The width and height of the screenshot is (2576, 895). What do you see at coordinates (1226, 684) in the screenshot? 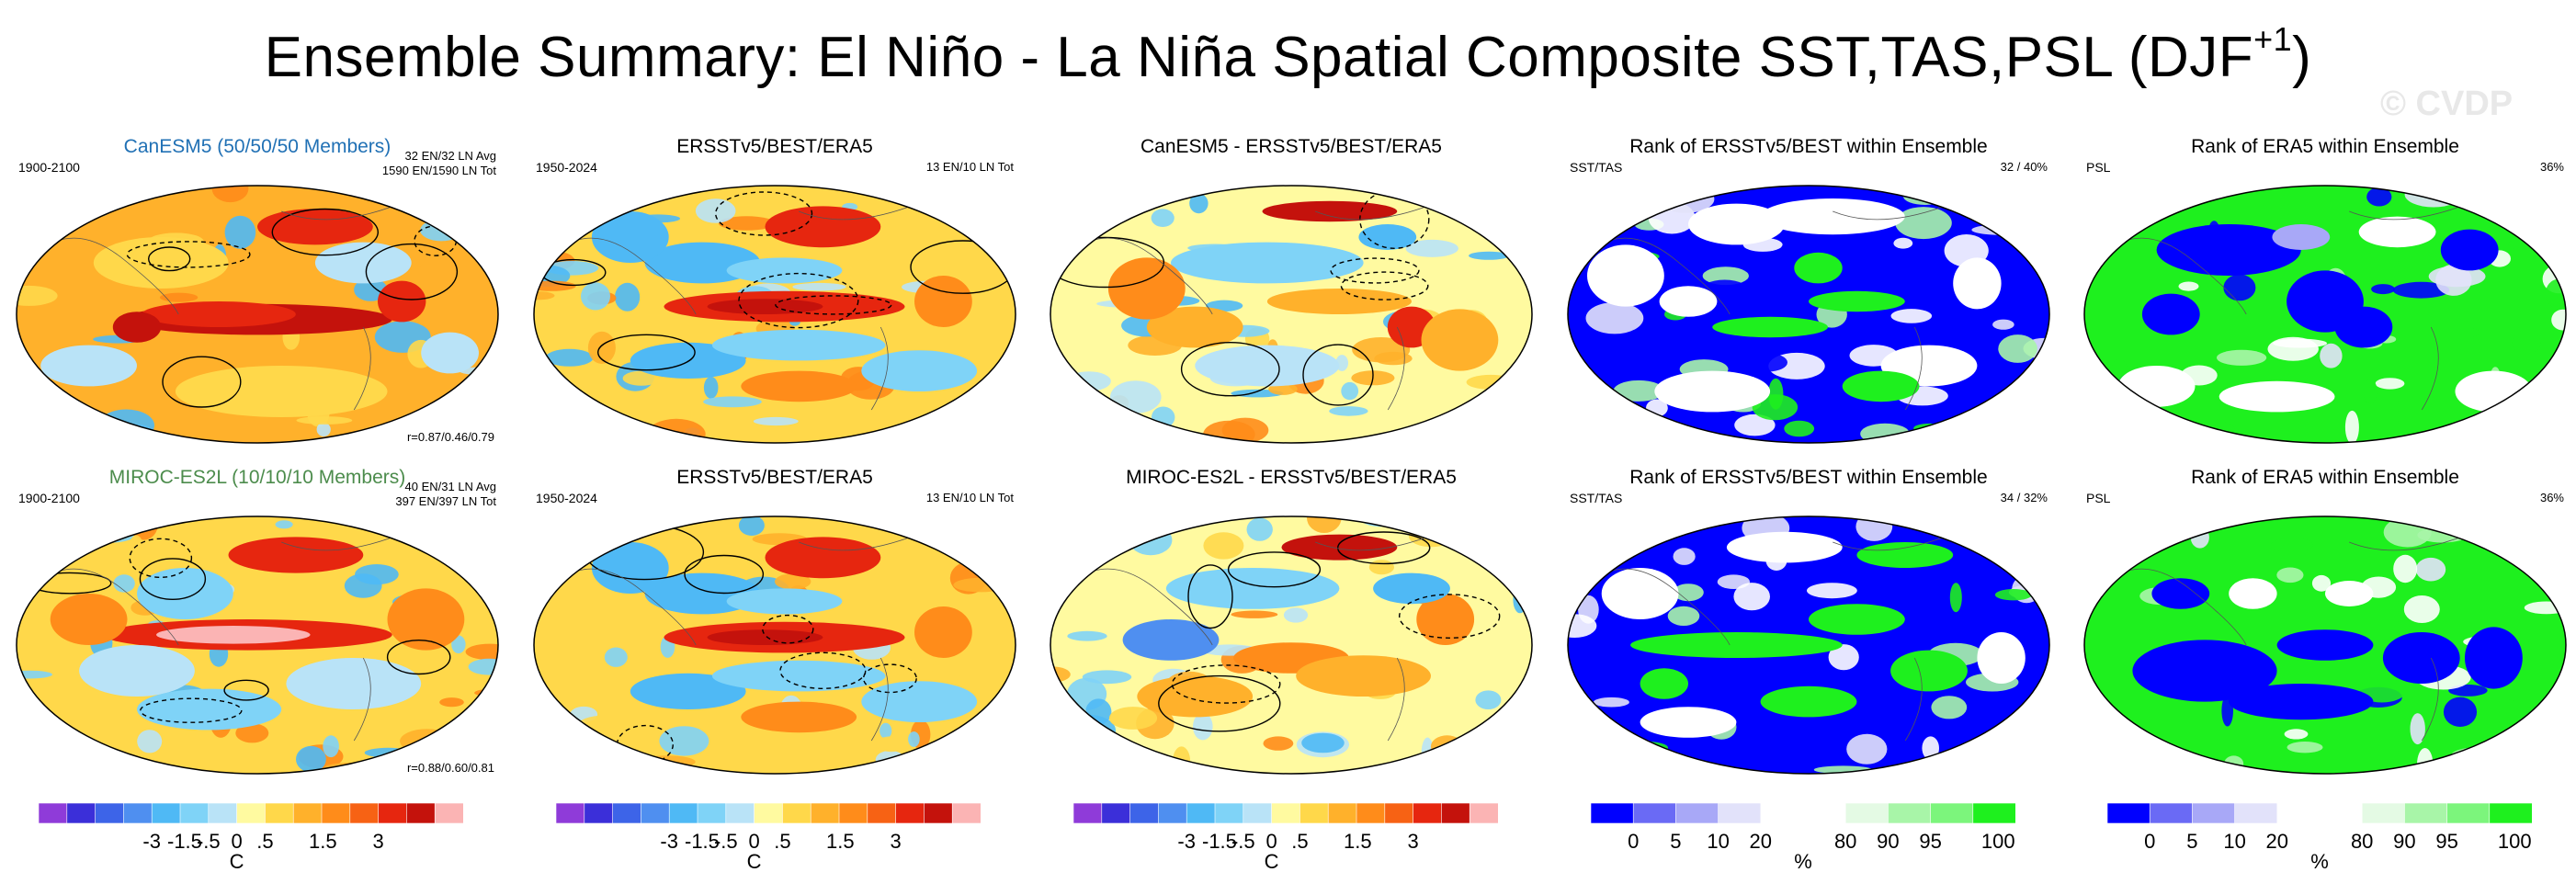
I see `psl-contour-negative` at bounding box center [1226, 684].